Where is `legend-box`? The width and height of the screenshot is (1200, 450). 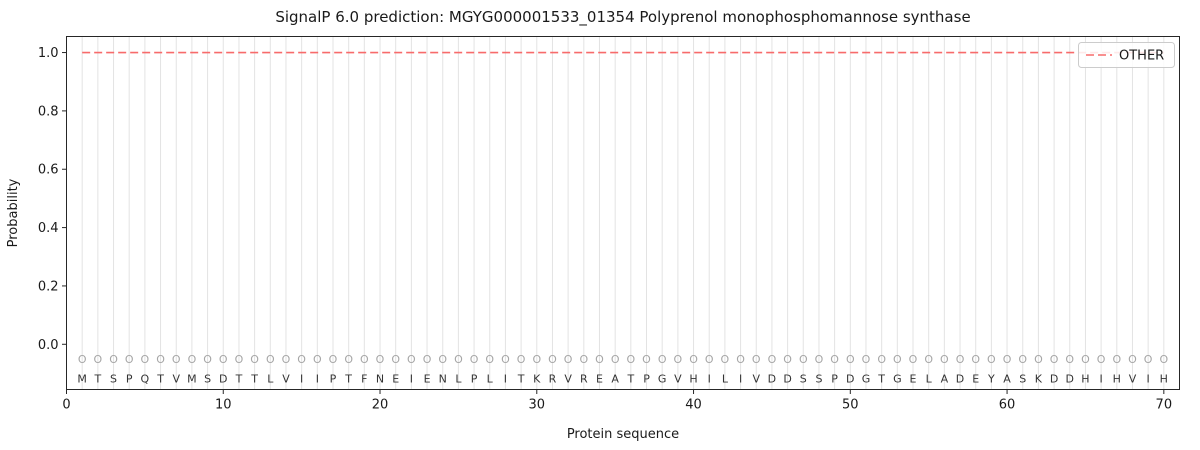 legend-box is located at coordinates (1126, 55).